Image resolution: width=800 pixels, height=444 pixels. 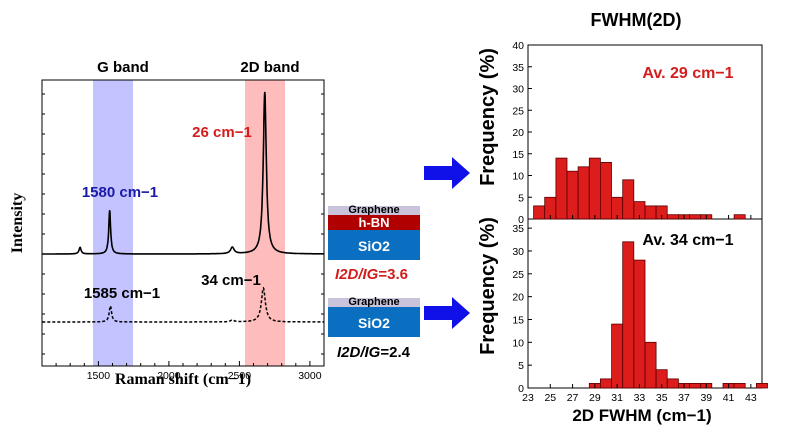 What do you see at coordinates (269, 67) in the screenshot?
I see `2d-band-label: 2D band` at bounding box center [269, 67].